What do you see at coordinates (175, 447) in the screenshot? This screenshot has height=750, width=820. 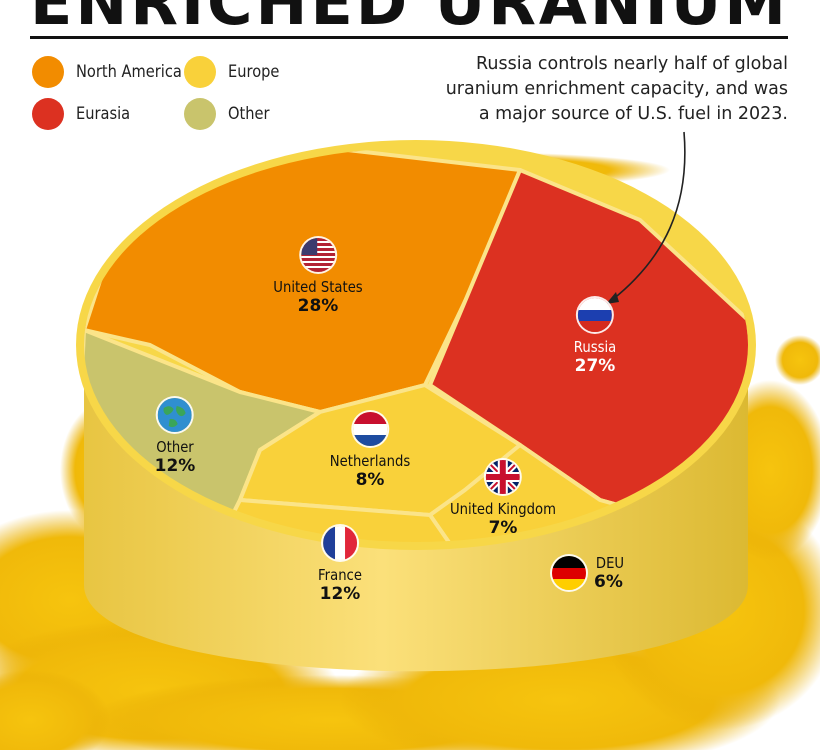 I see `slice-name: Other` at bounding box center [175, 447].